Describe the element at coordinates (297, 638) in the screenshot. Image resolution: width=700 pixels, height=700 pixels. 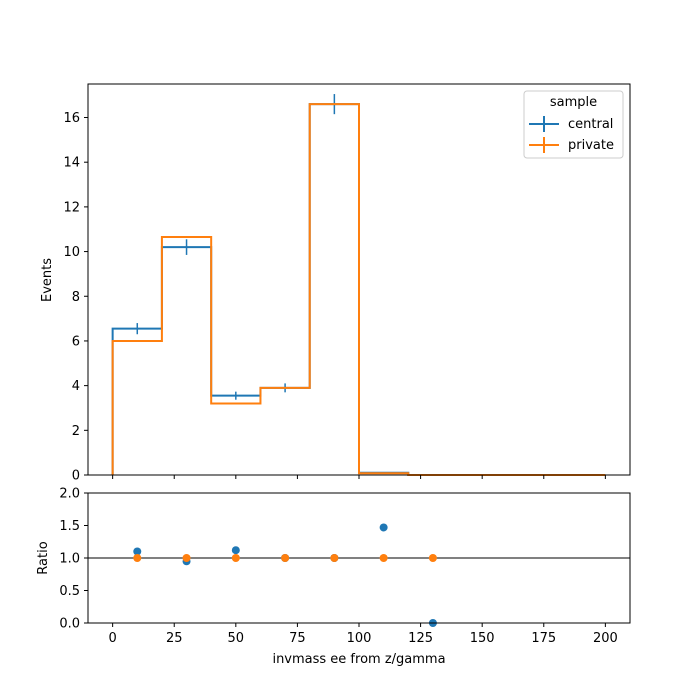
I see `ratio-x-tick-label: 75` at that location.